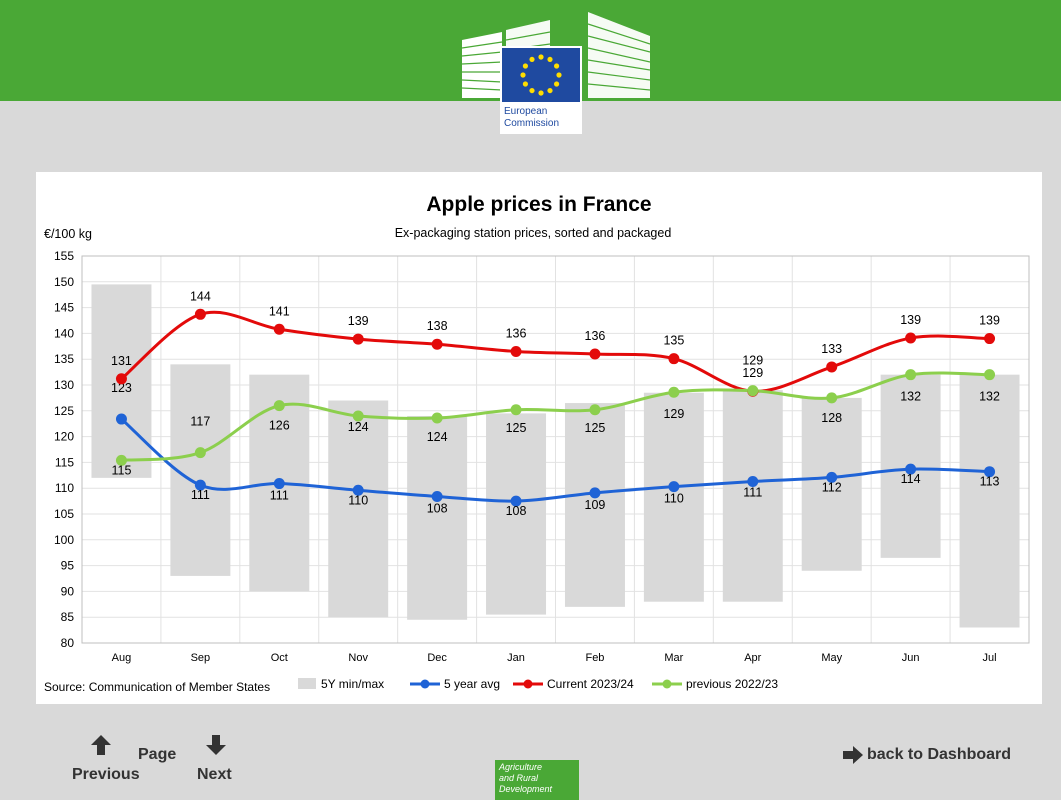 This screenshot has height=800, width=1061. Describe the element at coordinates (516, 333) in the screenshot. I see `data-label: 136` at that location.